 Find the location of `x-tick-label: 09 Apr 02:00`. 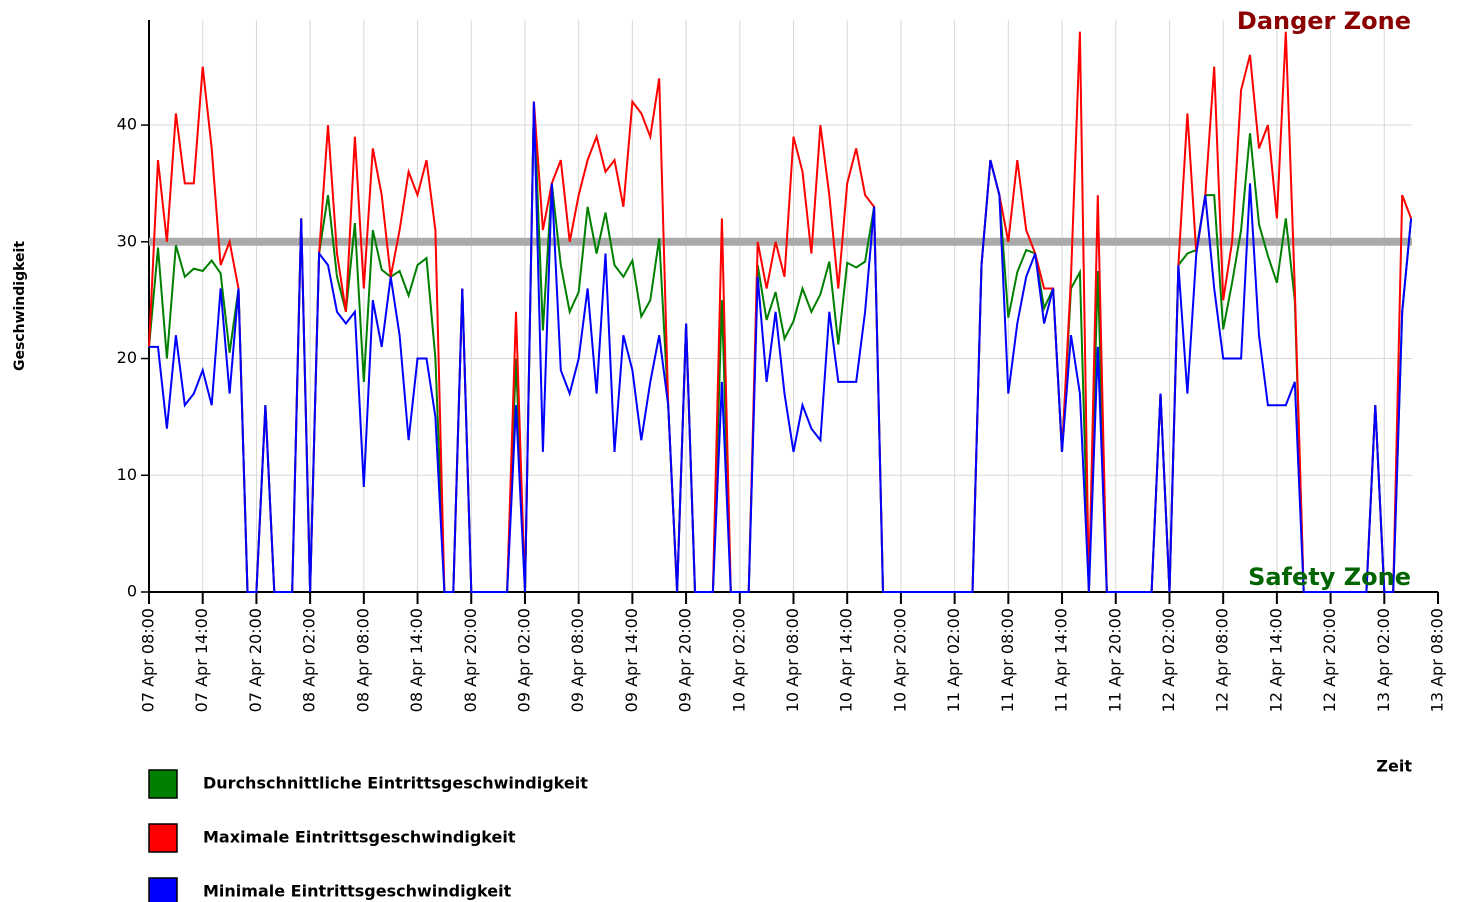

x-tick-label: 09 Apr 02:00 is located at coordinates (523, 660).